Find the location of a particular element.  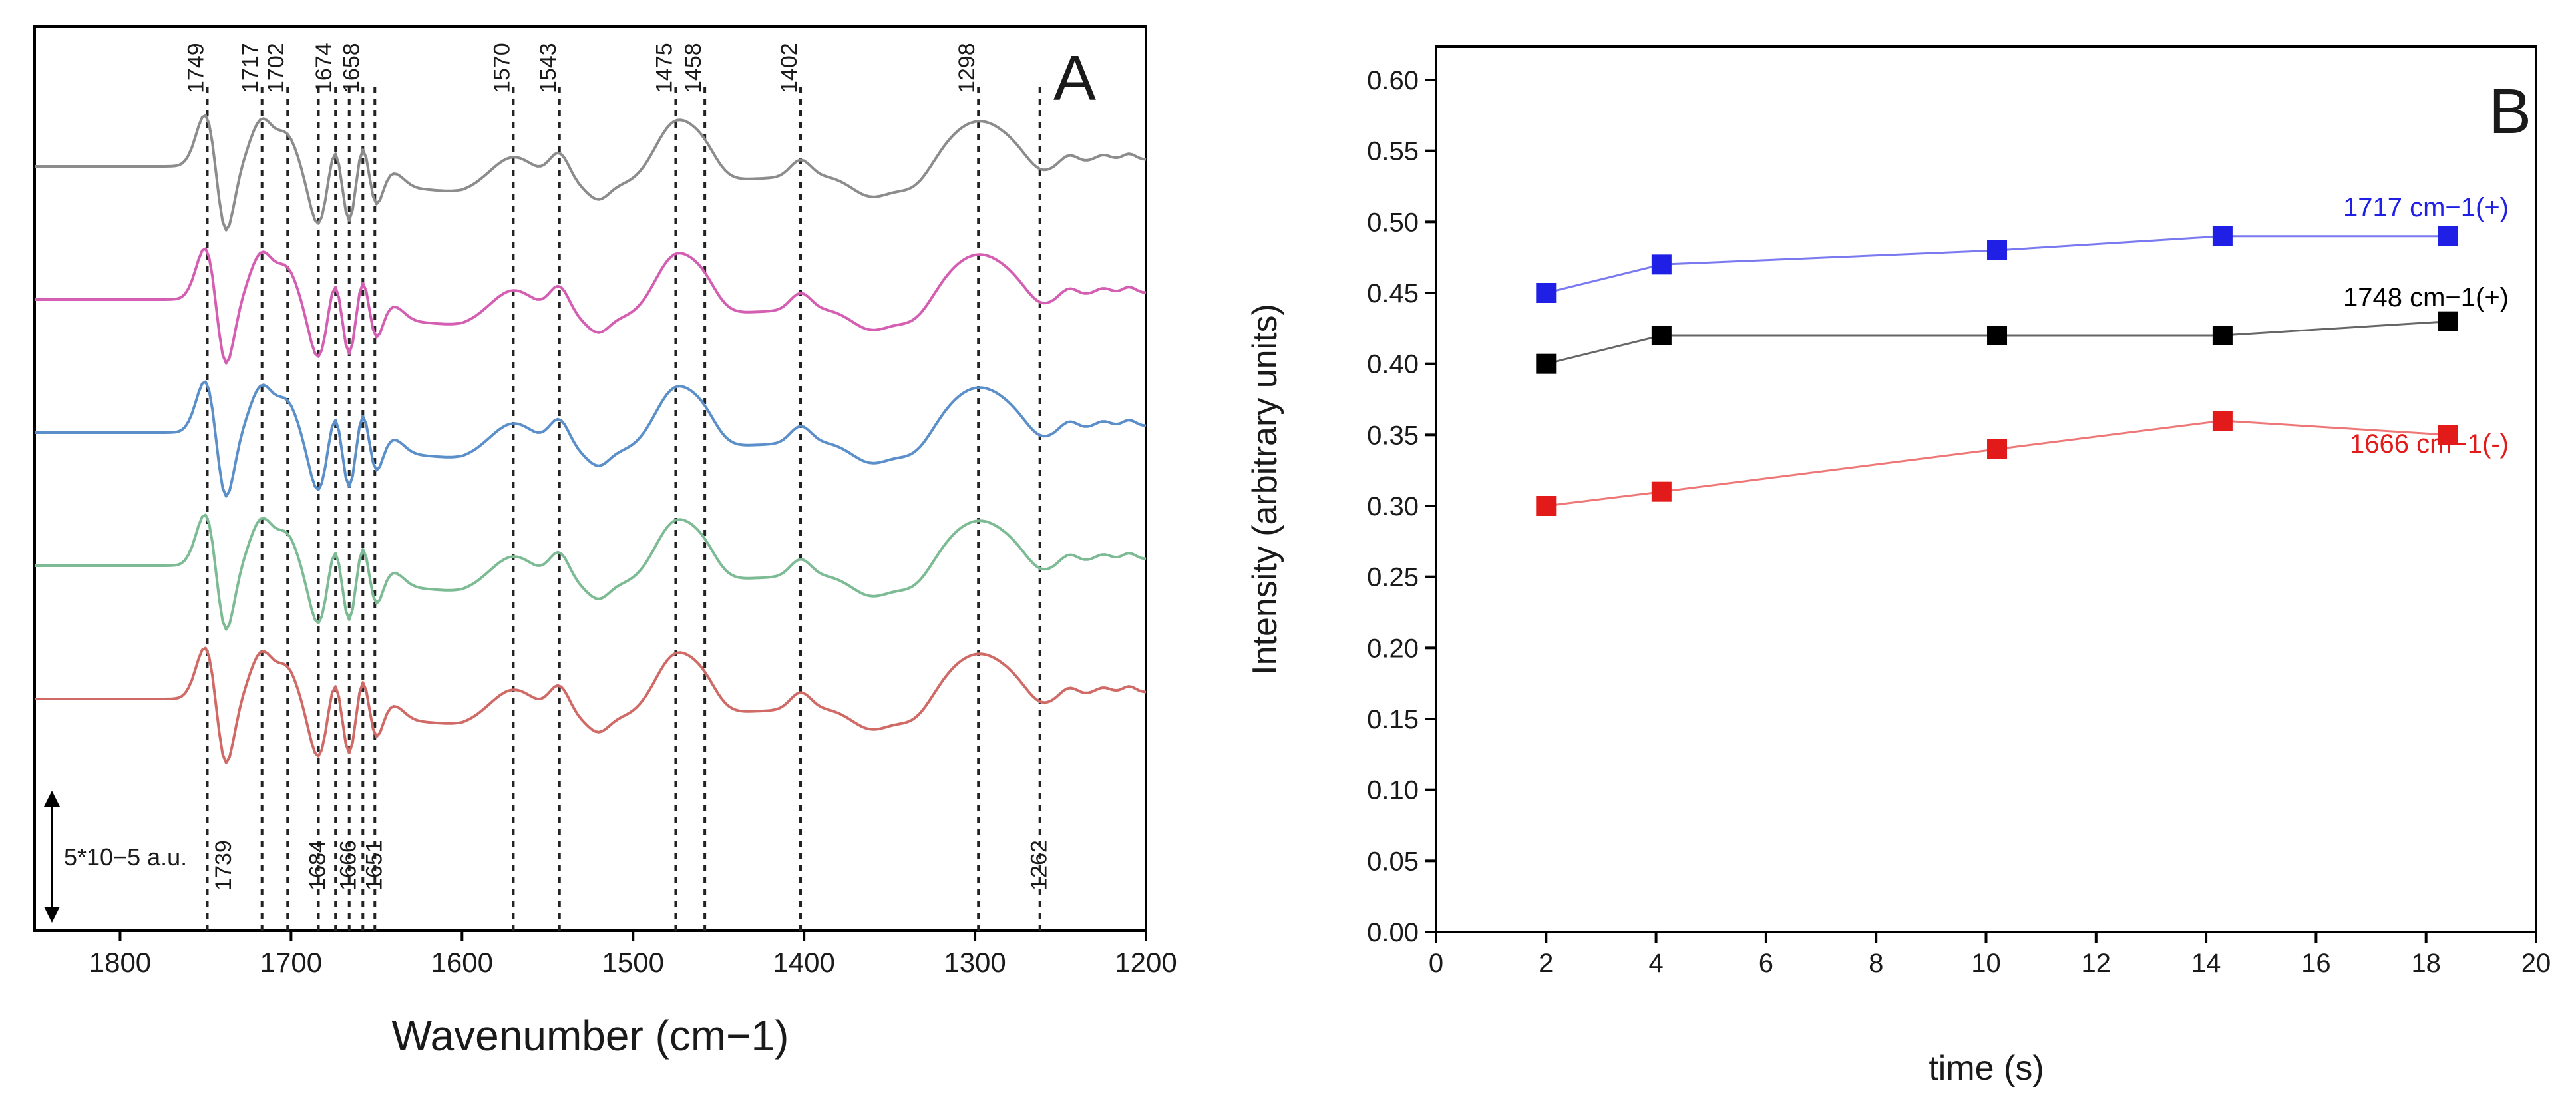

series-label: 1666 cm−1(-) is located at coordinates (2429, 444).